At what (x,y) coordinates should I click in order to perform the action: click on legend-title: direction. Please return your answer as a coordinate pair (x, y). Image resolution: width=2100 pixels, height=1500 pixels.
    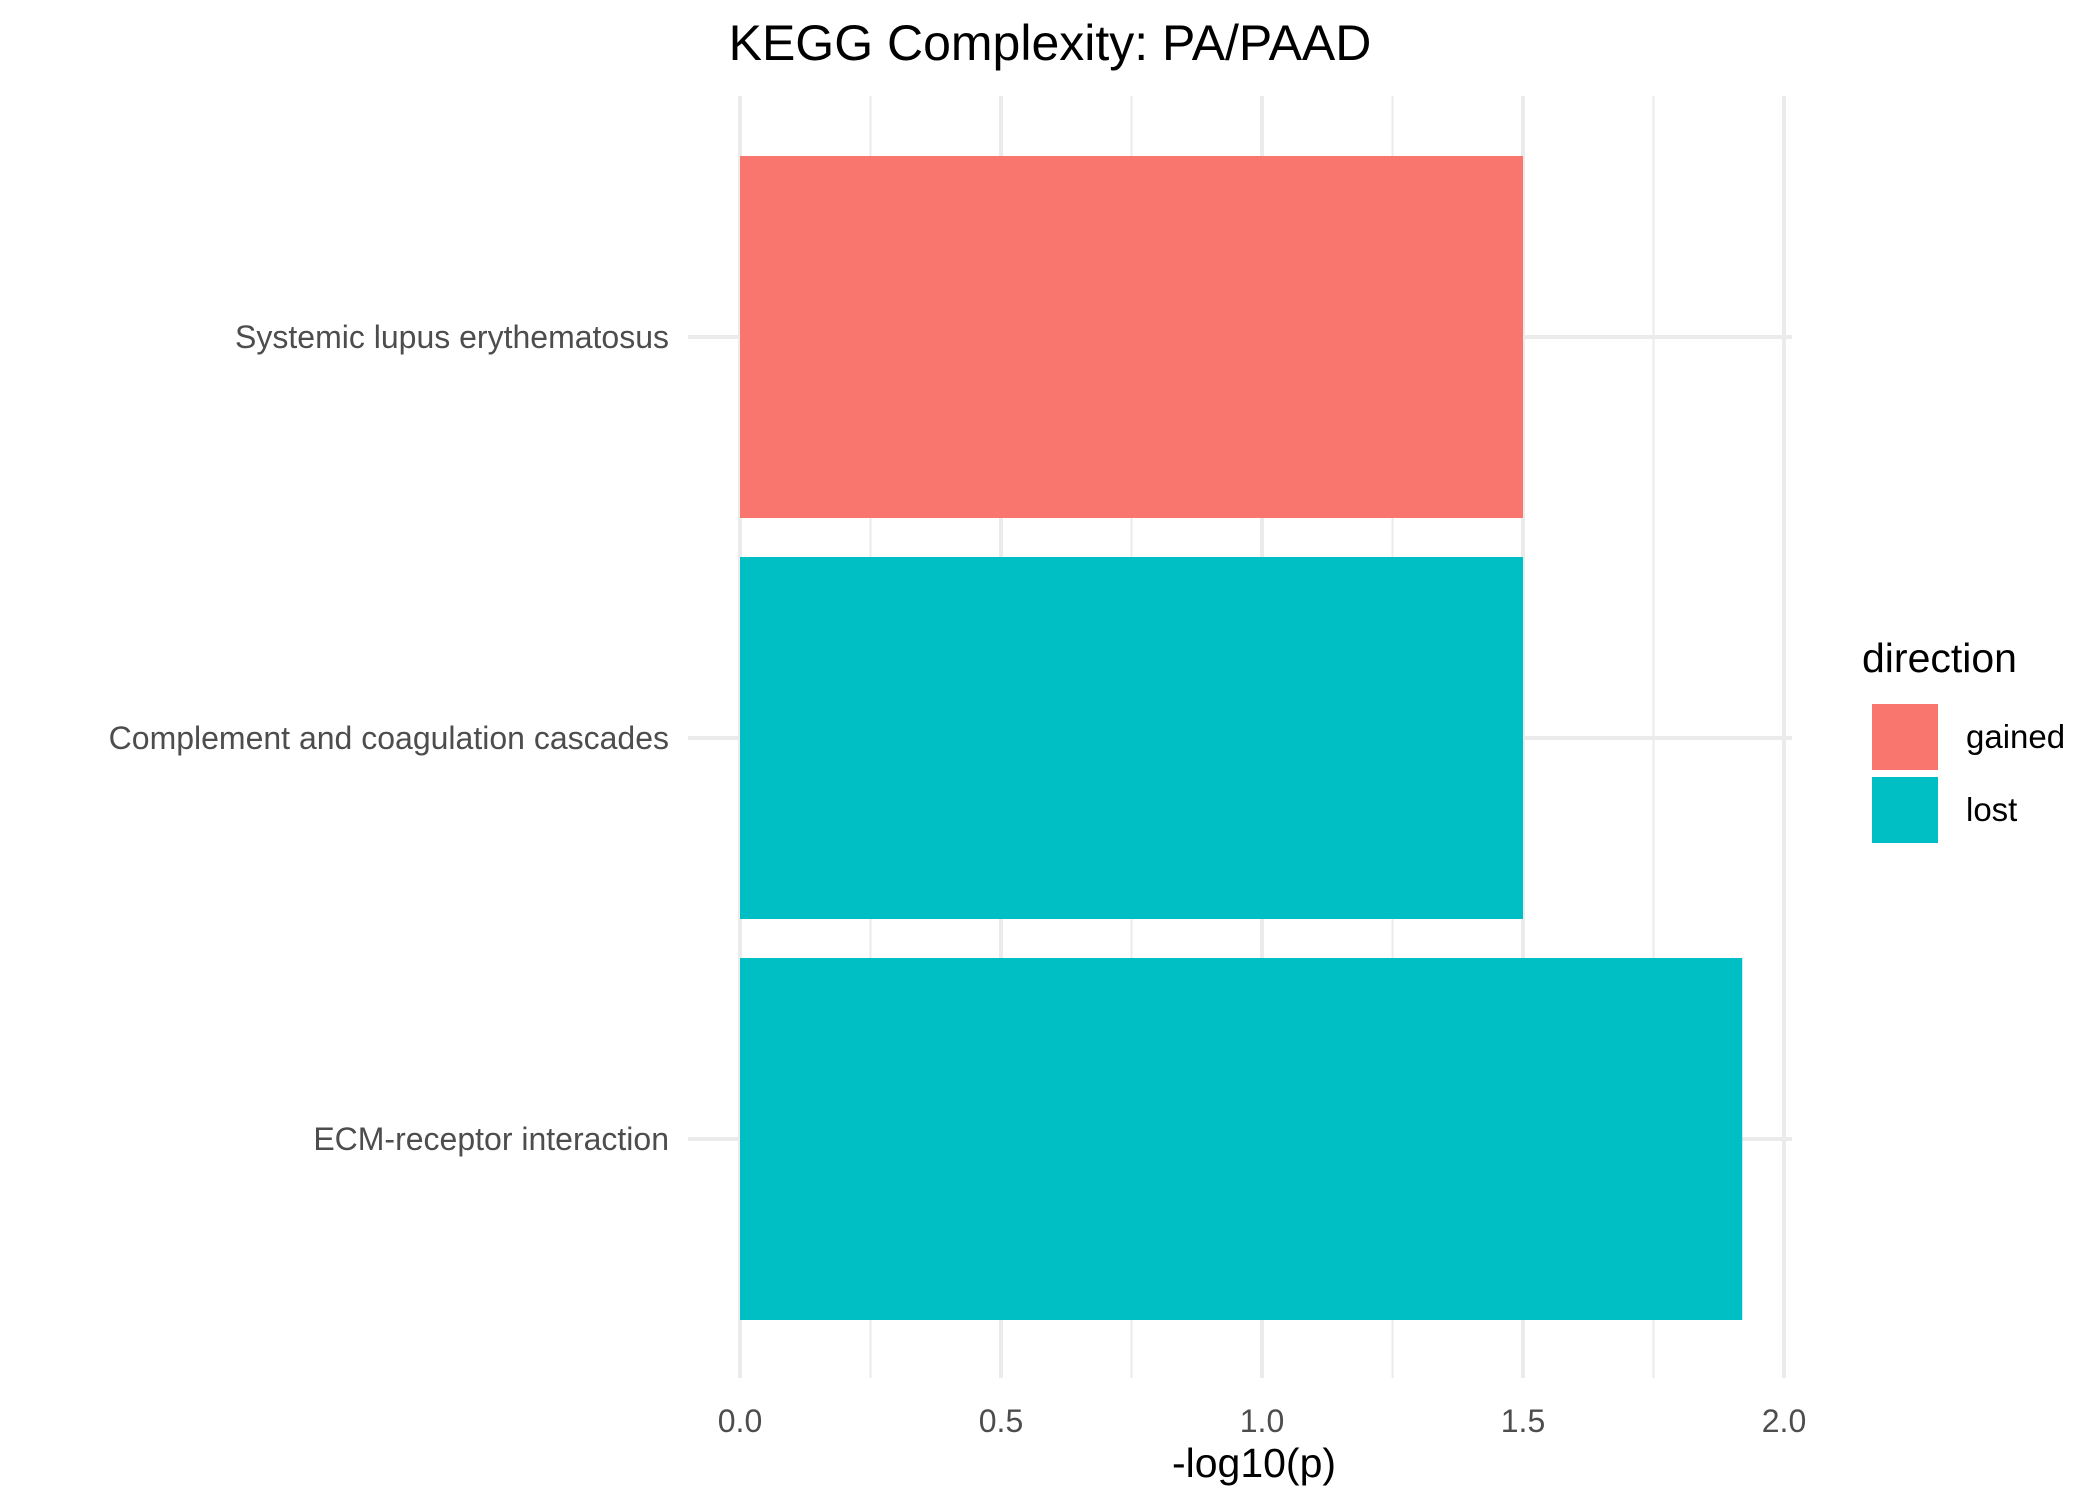
    Looking at the image, I should click on (1939, 658).